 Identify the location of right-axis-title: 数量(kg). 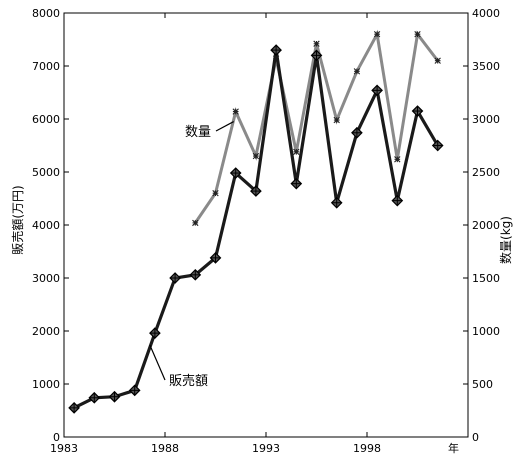
(505, 240).